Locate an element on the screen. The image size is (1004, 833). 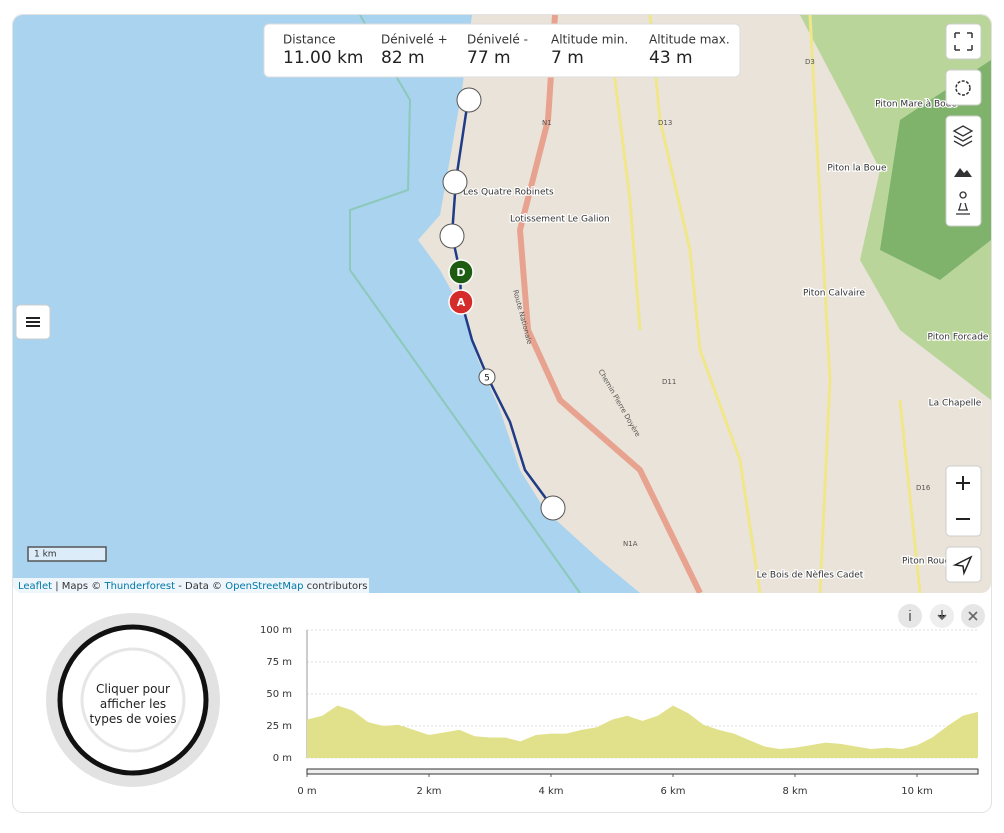
place-label: Le Bois de Nèfles Cadet is located at coordinates (810, 575).